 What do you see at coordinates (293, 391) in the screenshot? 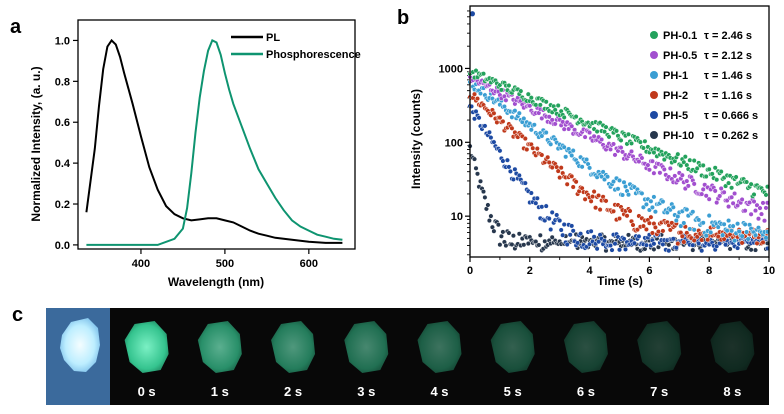
I see `photo-time-label: 2 s` at bounding box center [293, 391].